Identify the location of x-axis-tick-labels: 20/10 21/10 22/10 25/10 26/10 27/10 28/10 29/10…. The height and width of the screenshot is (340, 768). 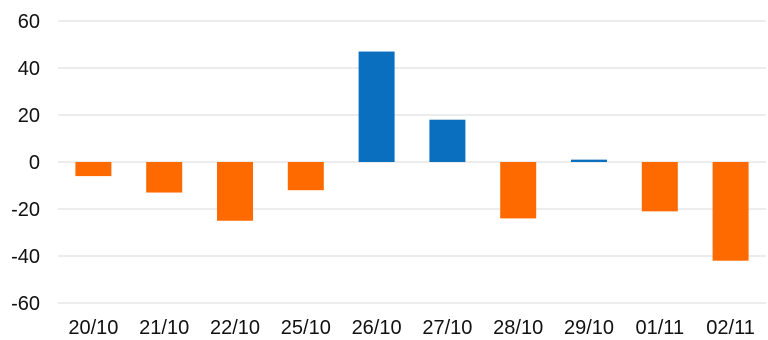
(411, 328).